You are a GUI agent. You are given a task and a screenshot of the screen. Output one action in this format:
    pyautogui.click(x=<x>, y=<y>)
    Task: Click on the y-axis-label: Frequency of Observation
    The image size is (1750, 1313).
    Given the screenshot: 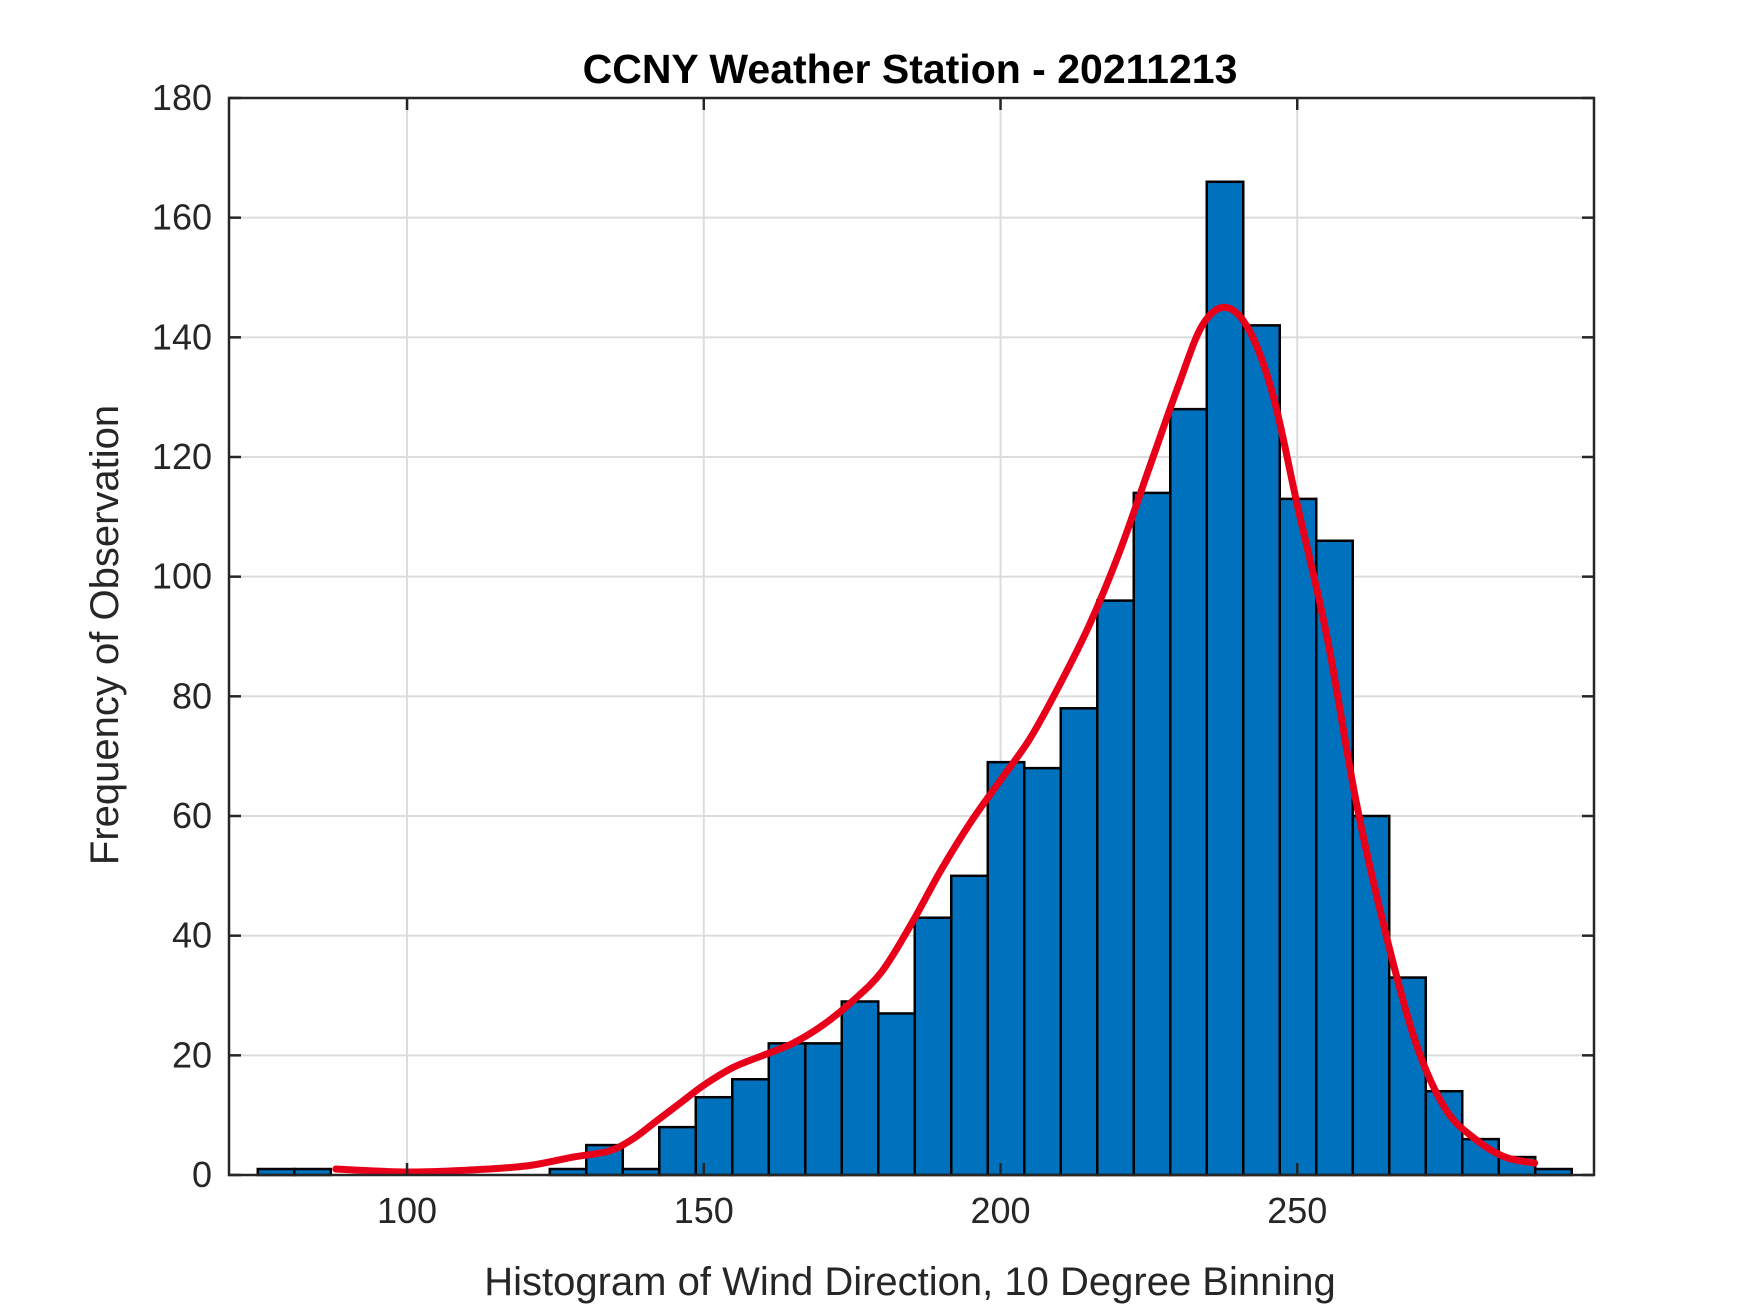 What is the action you would take?
    pyautogui.click(x=105, y=635)
    